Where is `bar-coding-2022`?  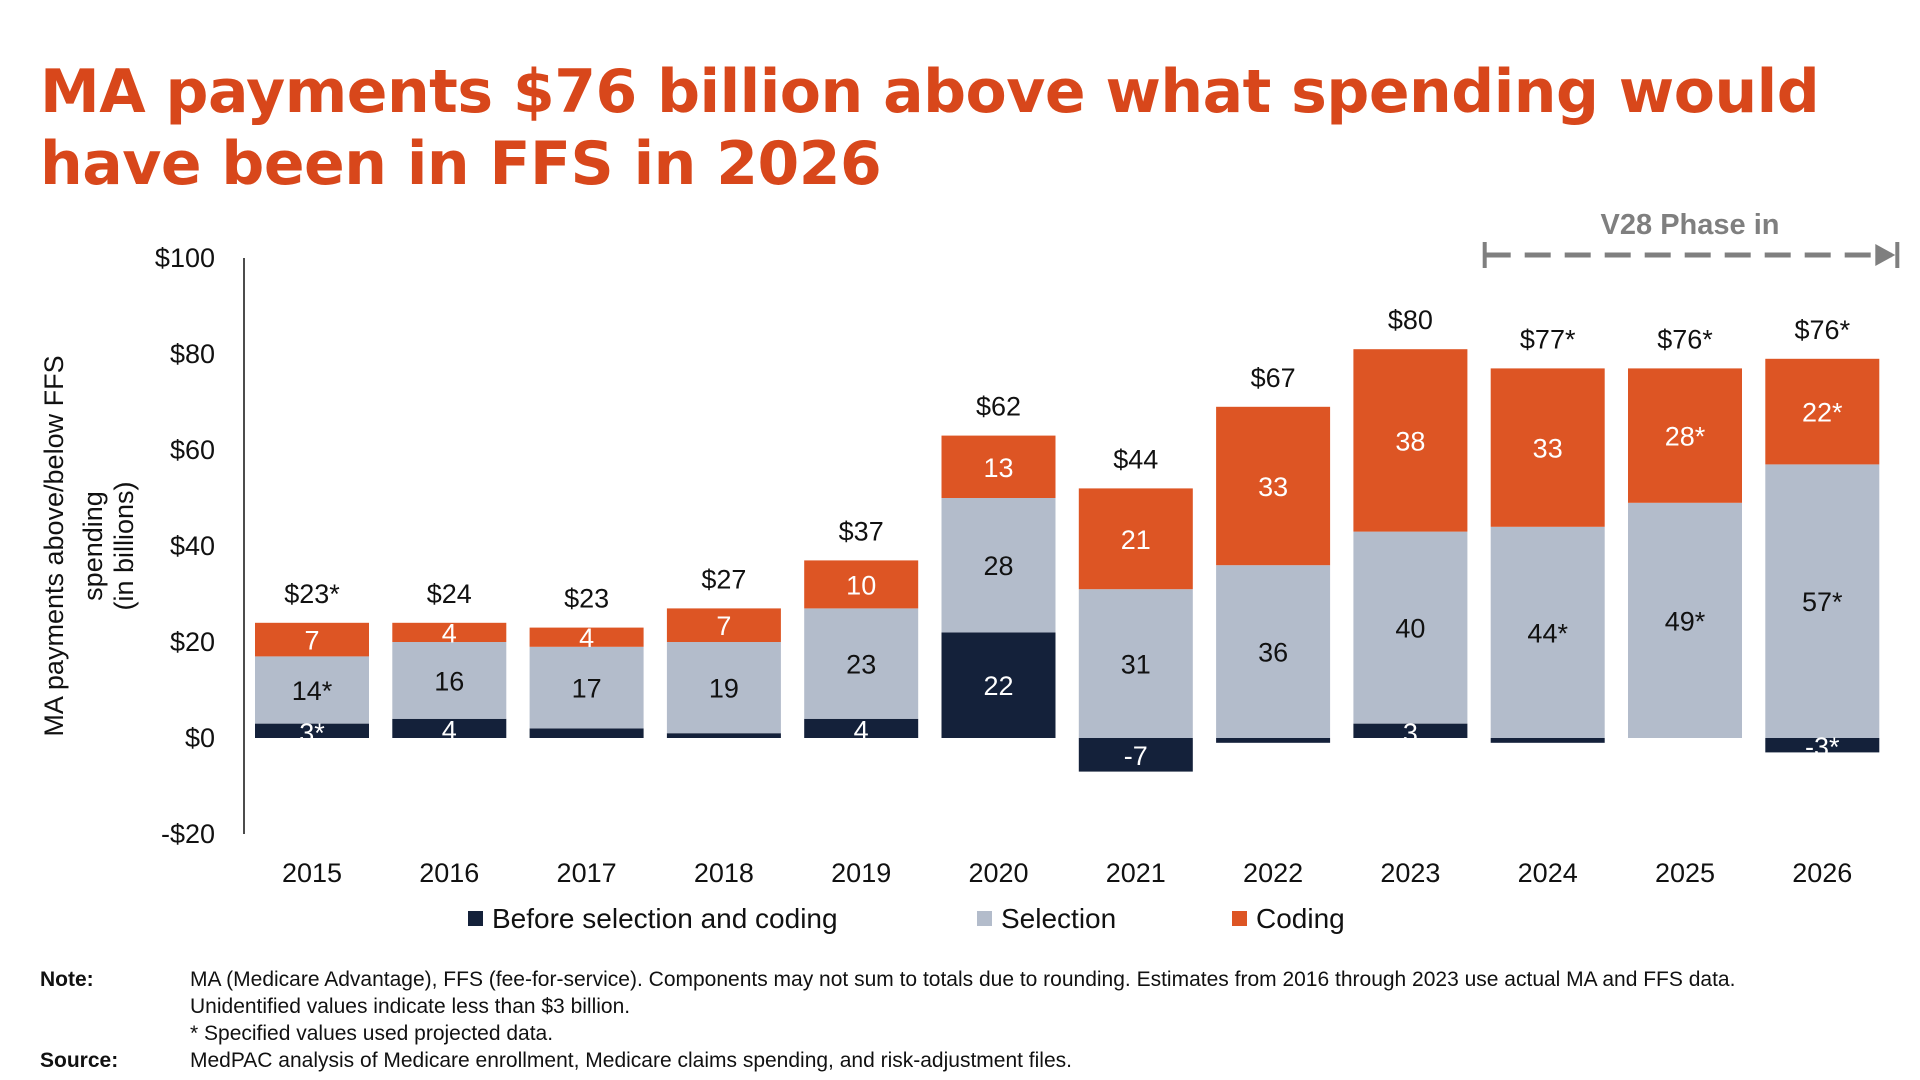 bar-coding-2022 is located at coordinates (1273, 486).